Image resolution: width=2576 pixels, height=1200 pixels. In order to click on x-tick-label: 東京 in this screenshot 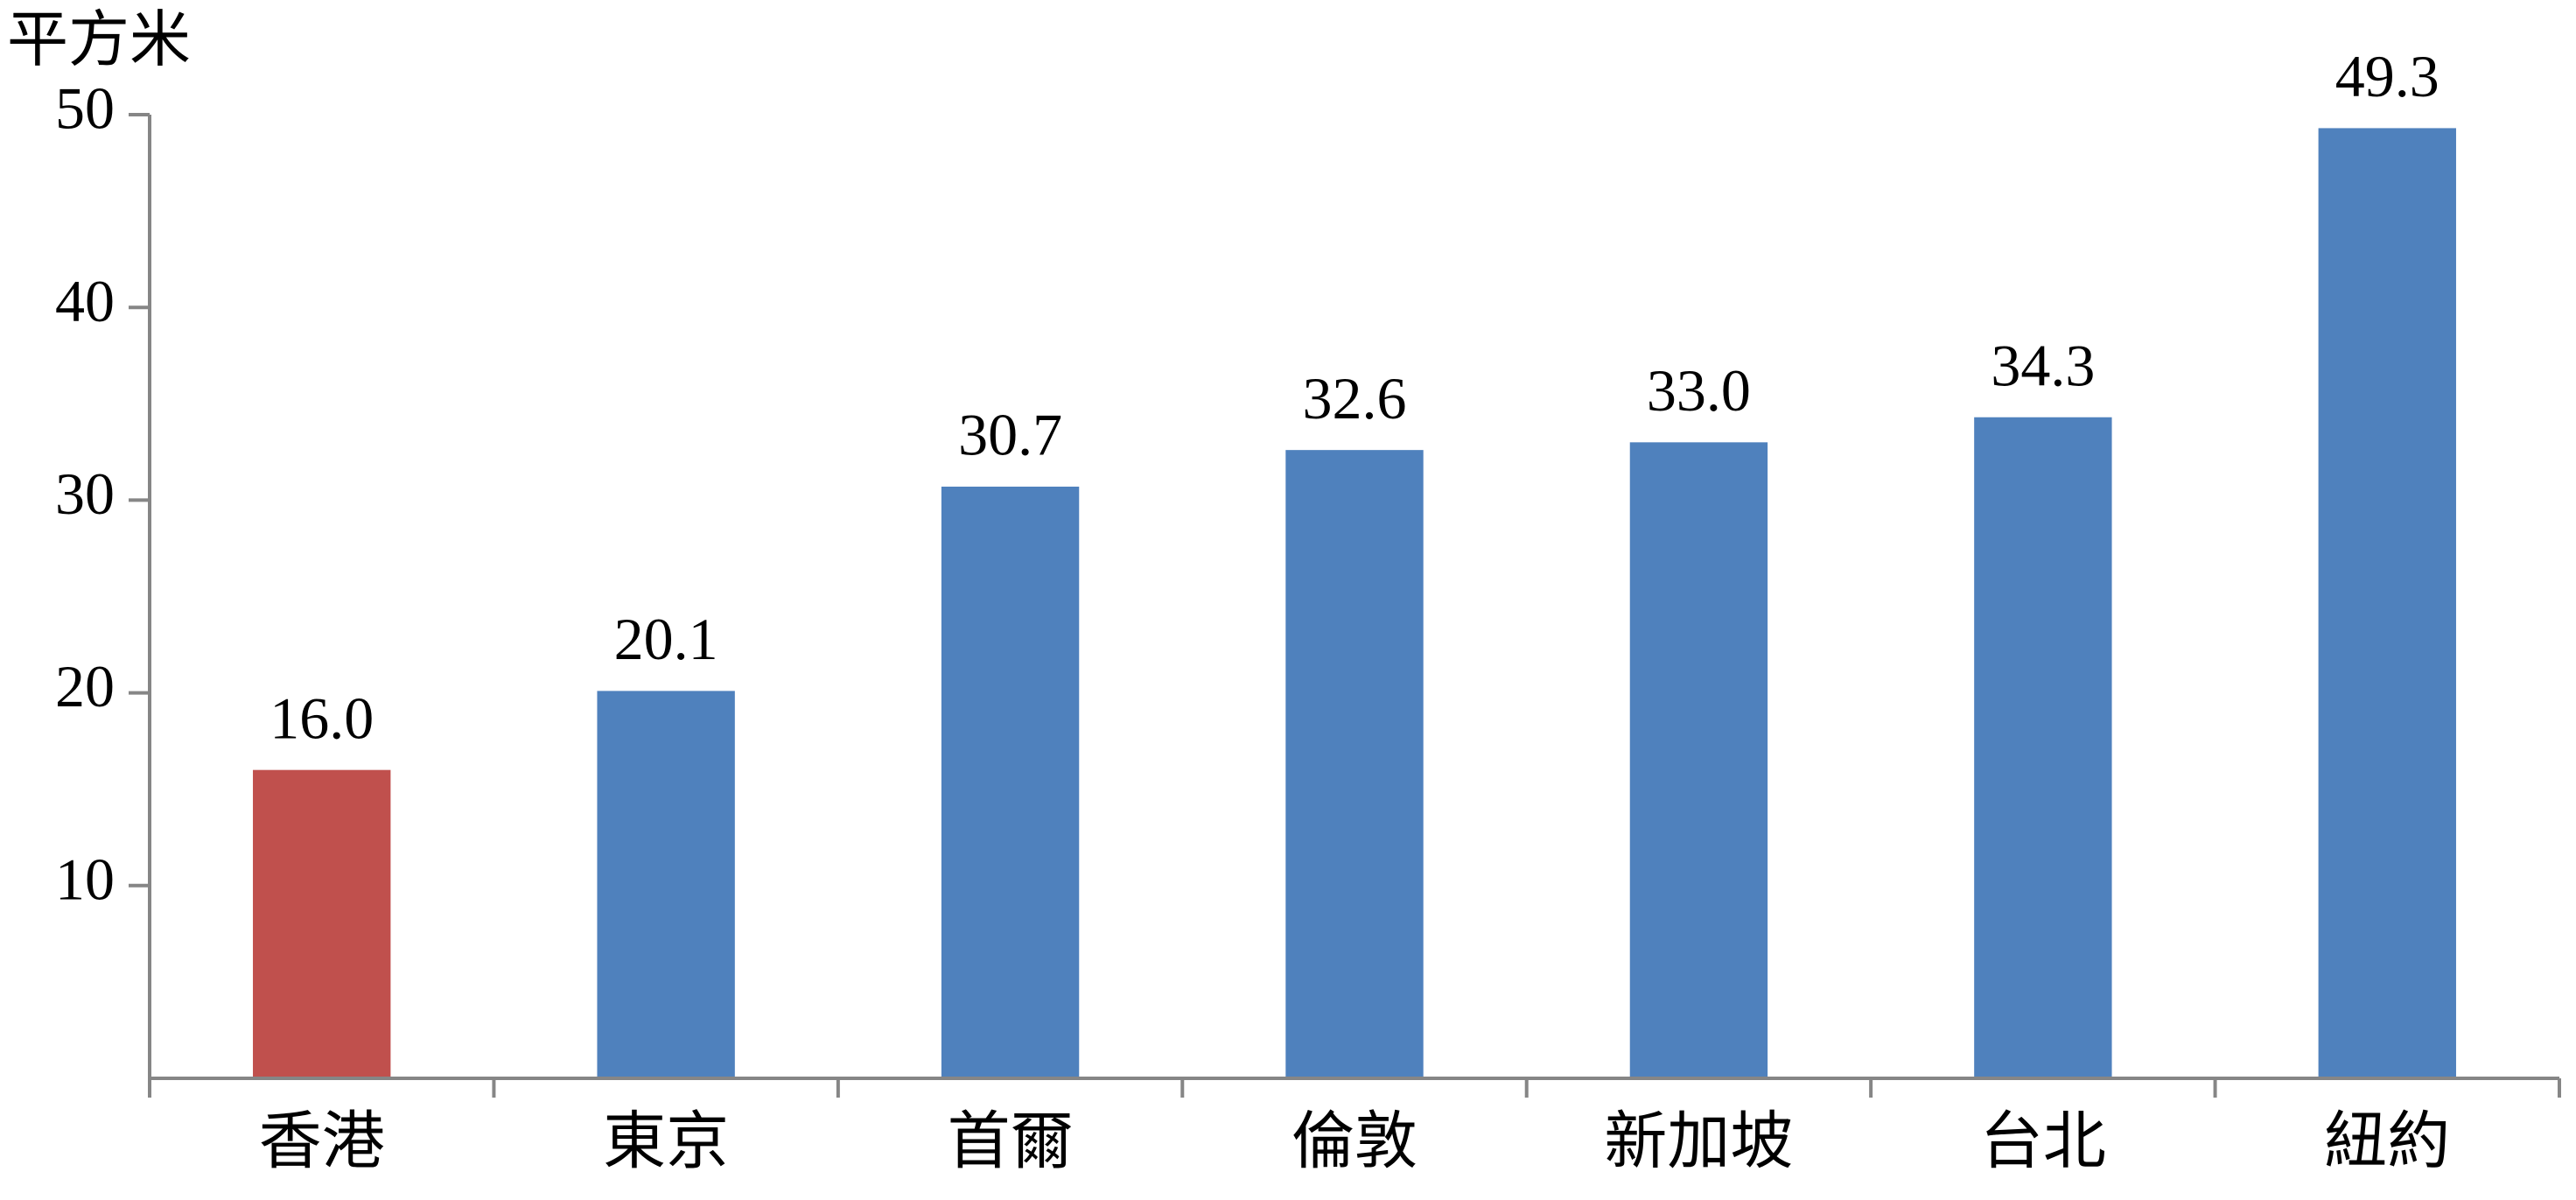, I will do `click(666, 1142)`.